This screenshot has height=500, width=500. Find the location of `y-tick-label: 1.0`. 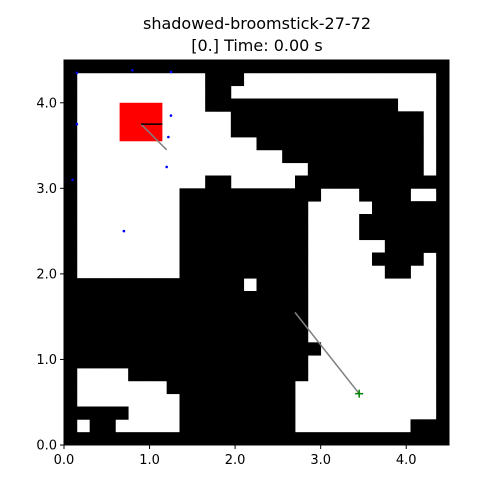

y-tick-label: 1.0 is located at coordinates (46, 360).